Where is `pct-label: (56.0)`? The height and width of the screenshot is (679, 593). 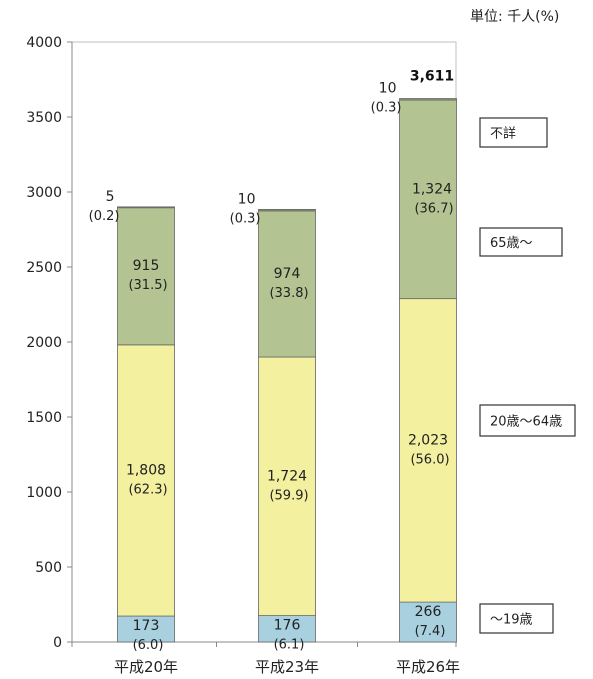
pct-label: (56.0) is located at coordinates (429, 459).